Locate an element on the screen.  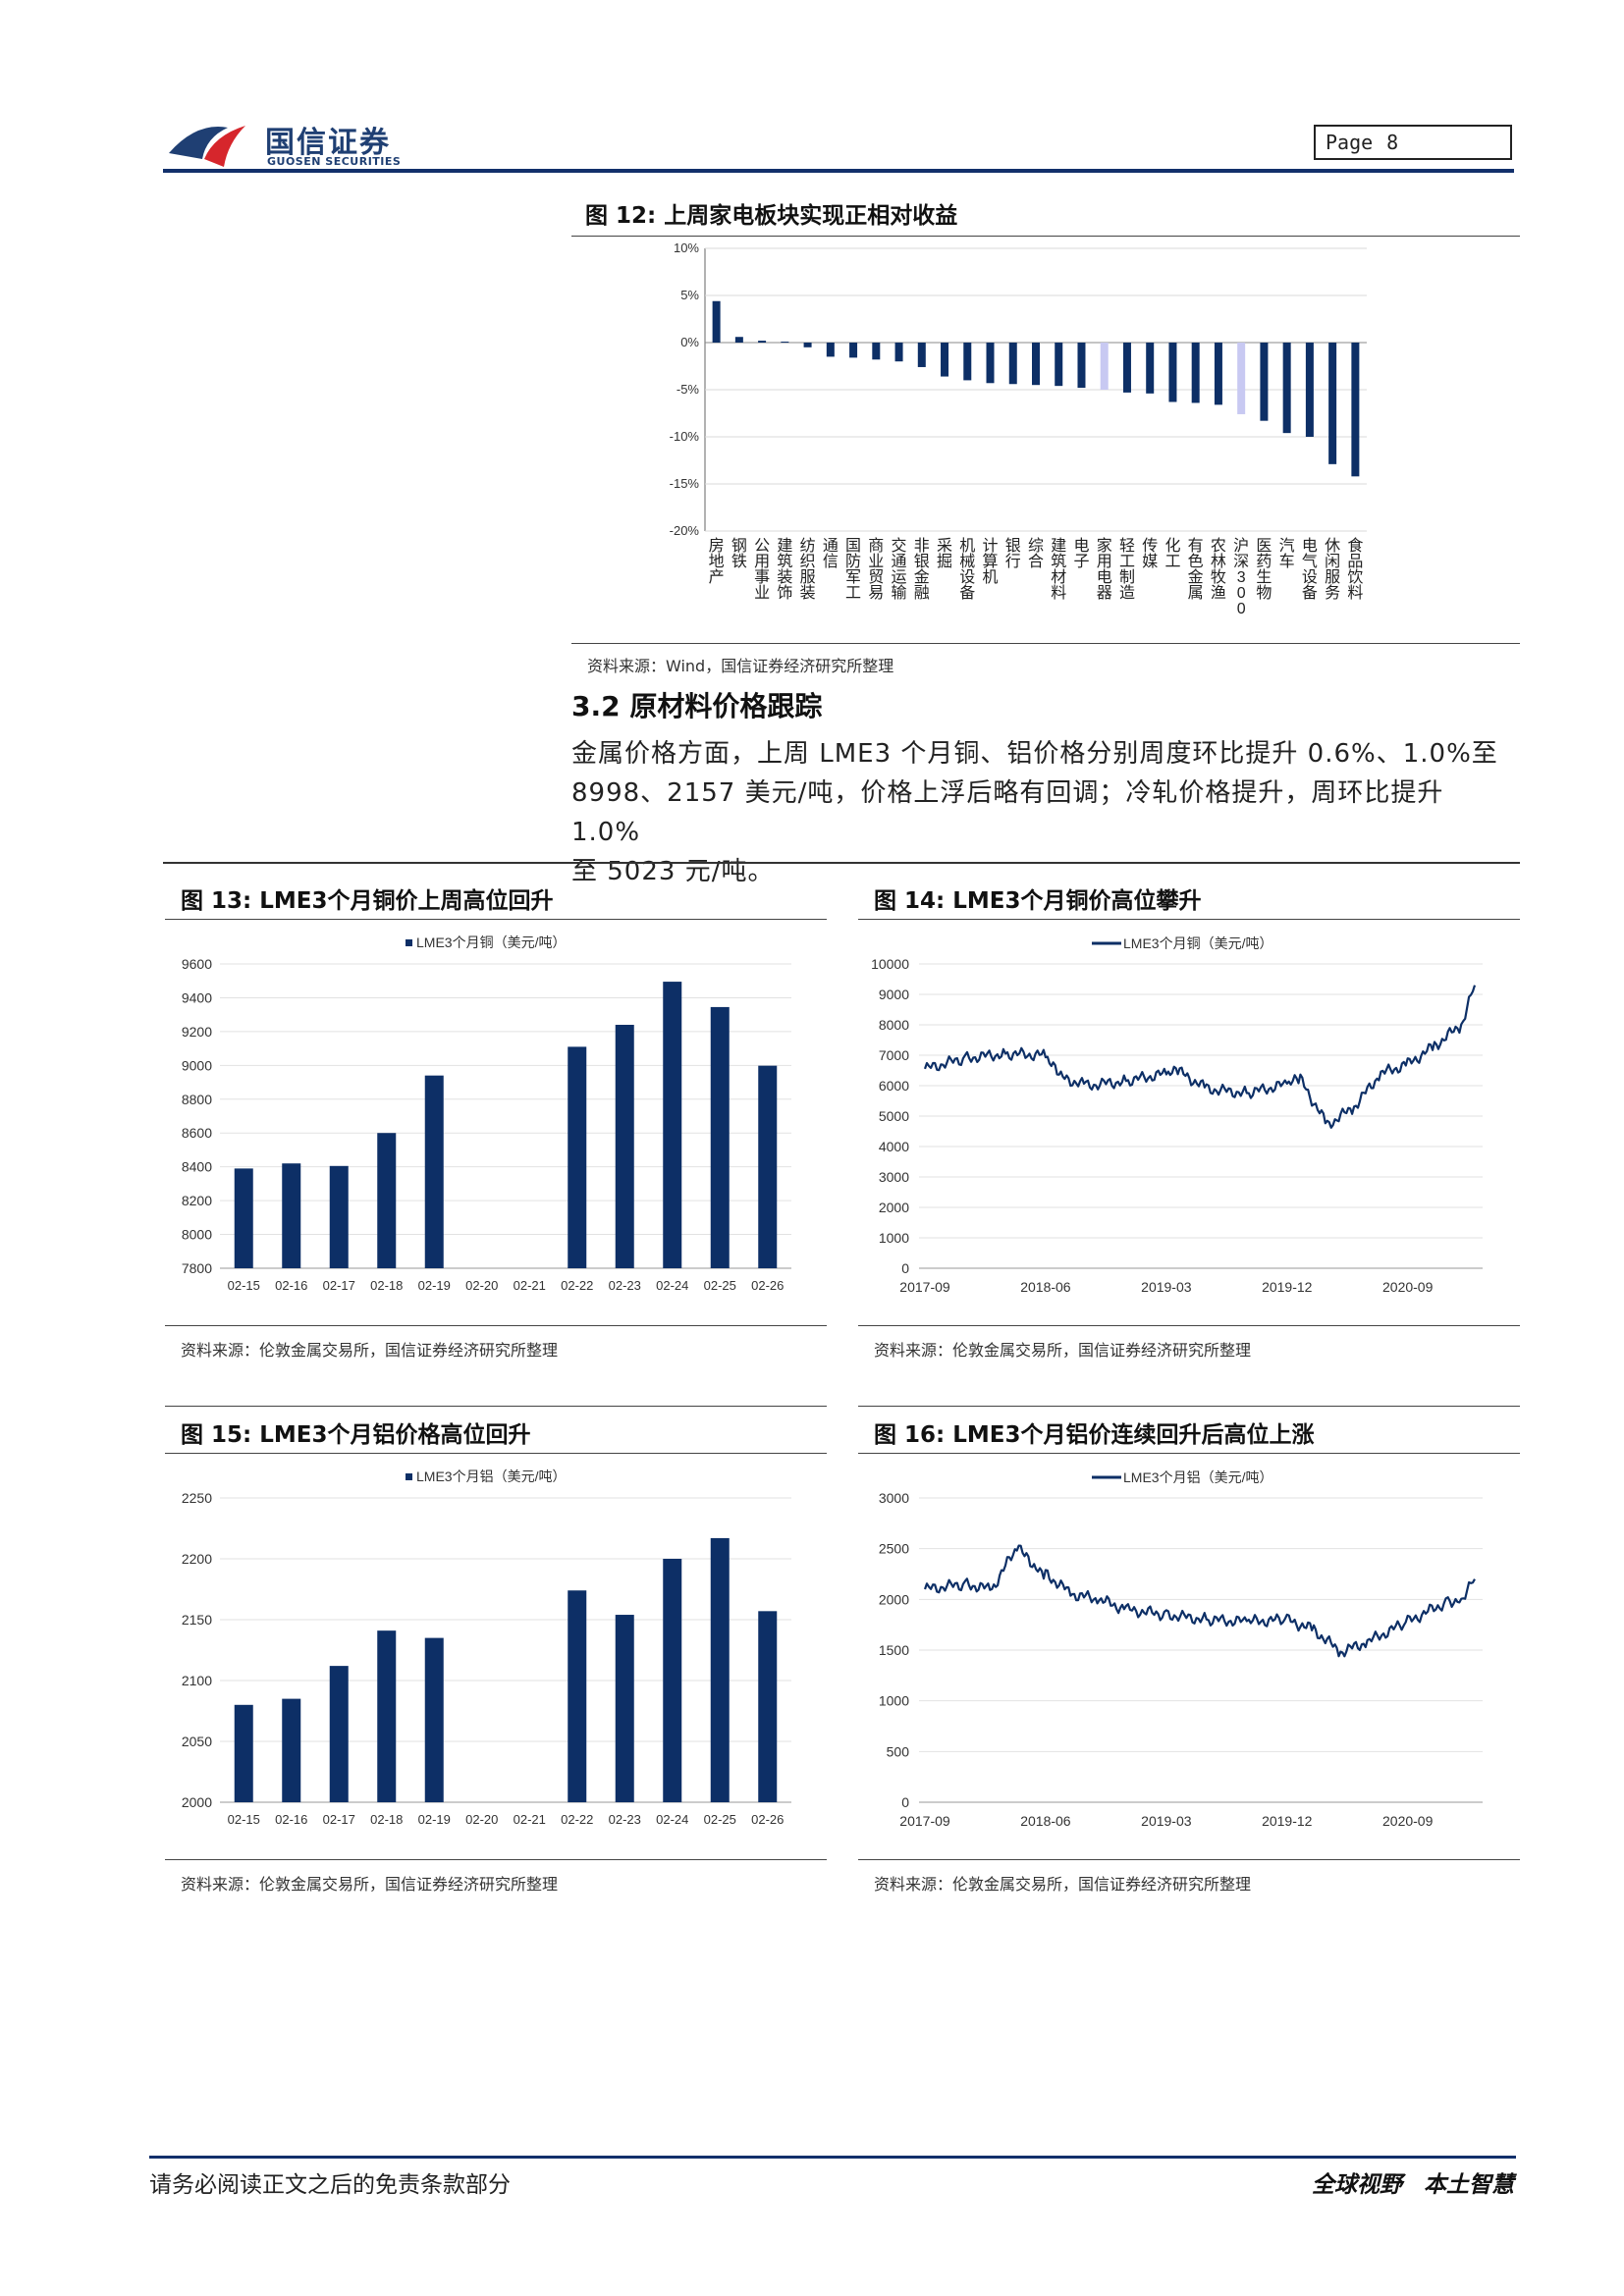
fig12-category-label: 纺织服装 is located at coordinates (808, 569).